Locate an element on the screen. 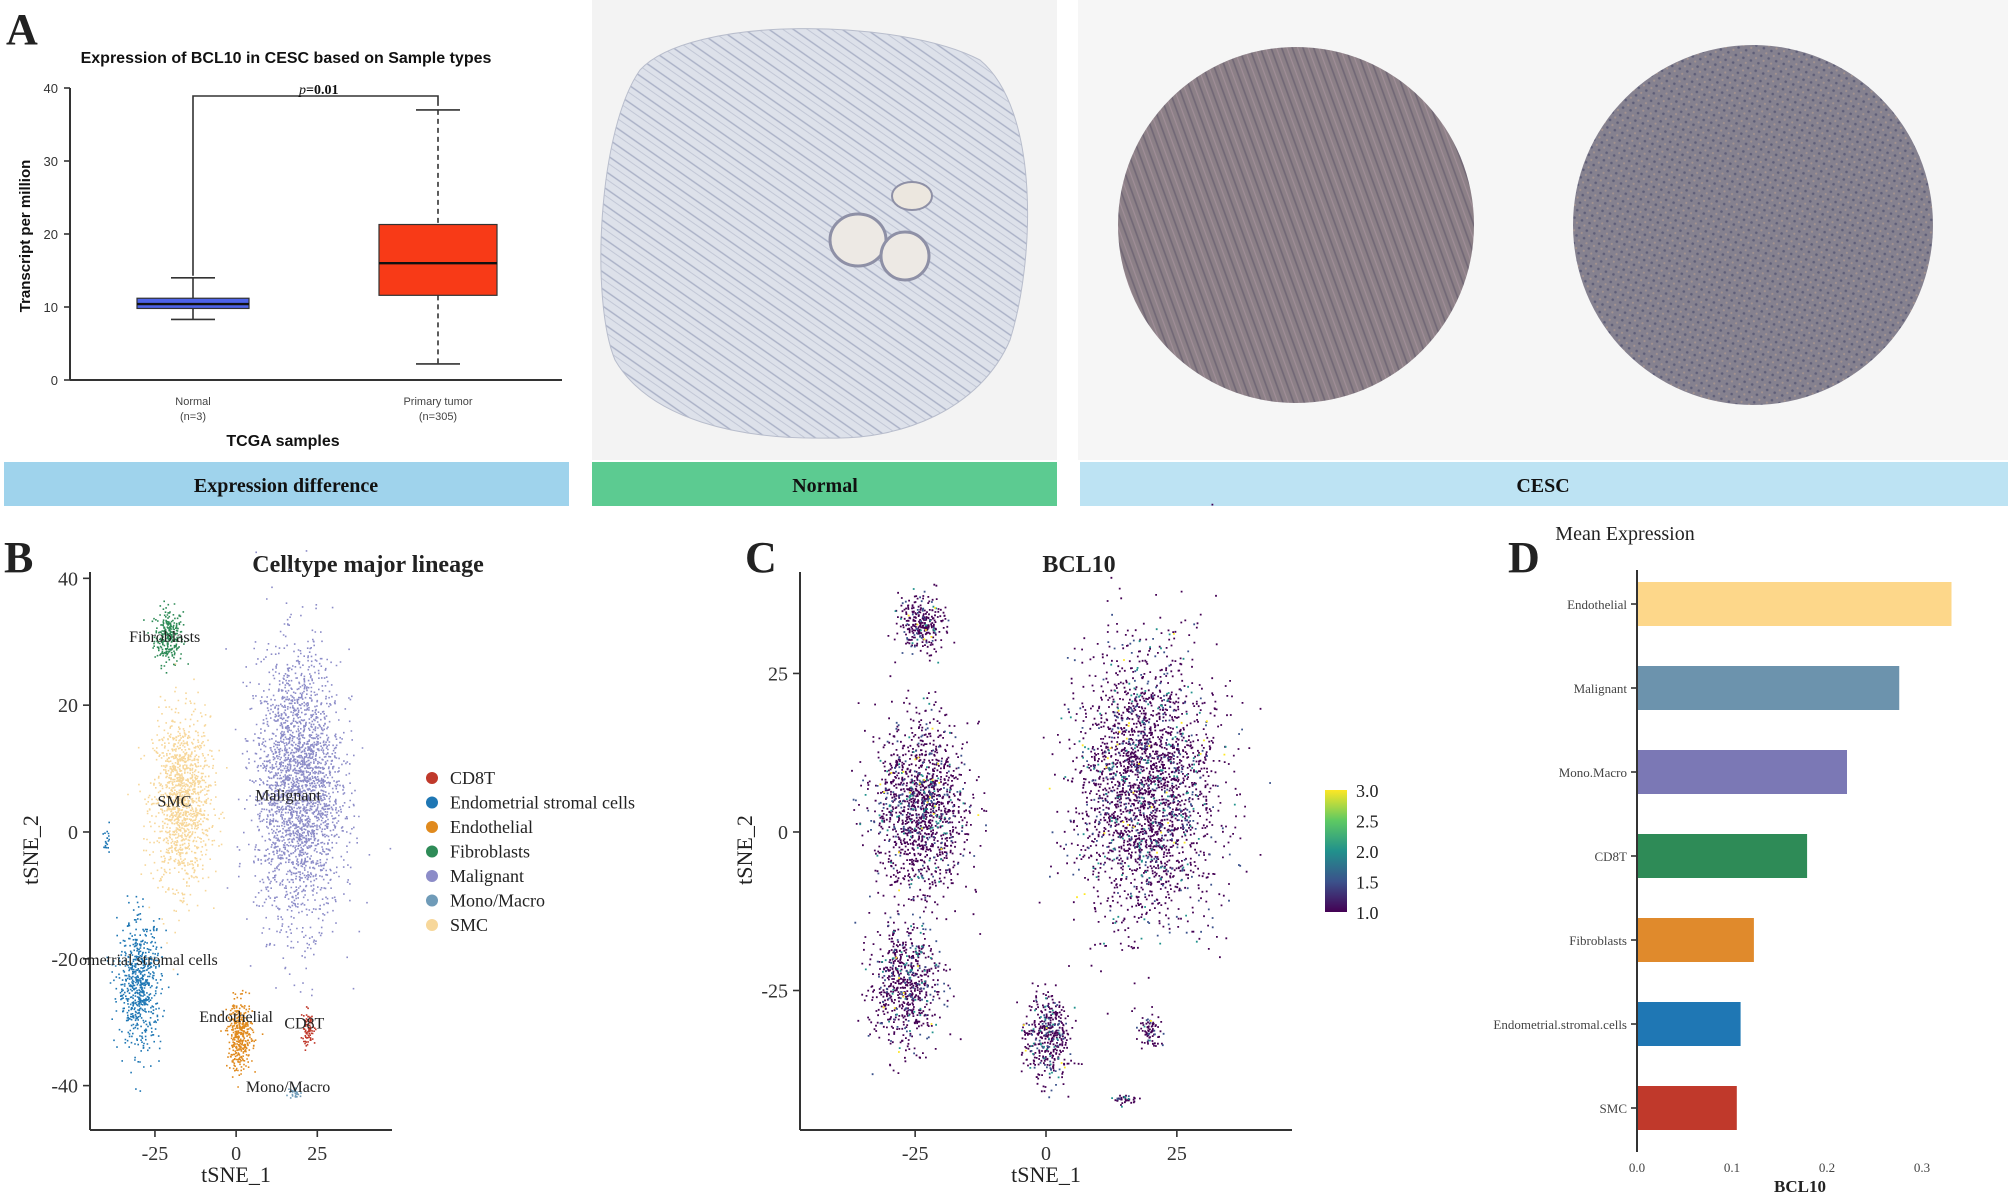  boxplot-y-tick-label: 0 is located at coordinates (54, 380).